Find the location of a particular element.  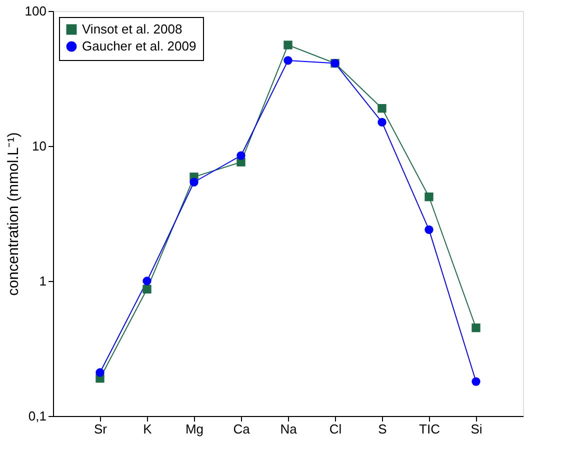

x-tick-label: Mg is located at coordinates (194, 429).